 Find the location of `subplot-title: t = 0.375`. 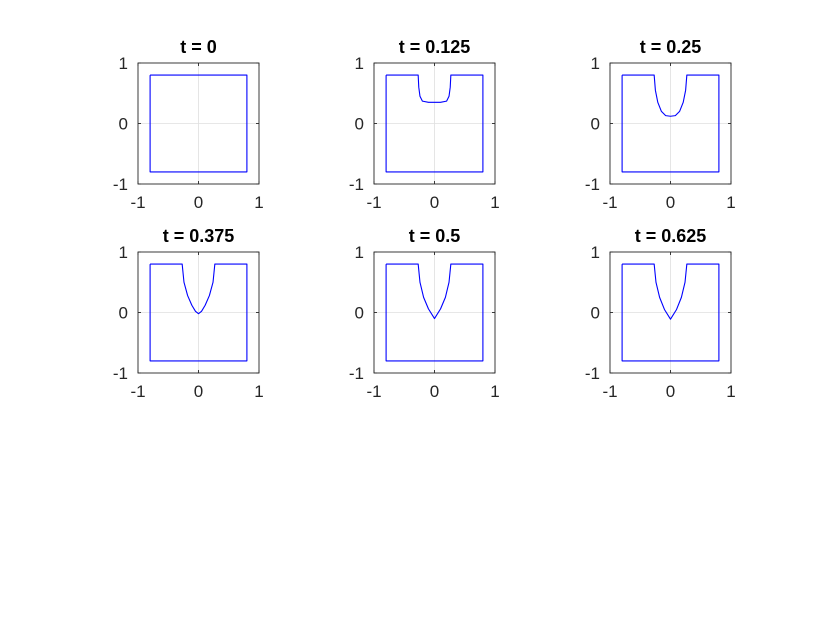

subplot-title: t = 0.375 is located at coordinates (199, 236).